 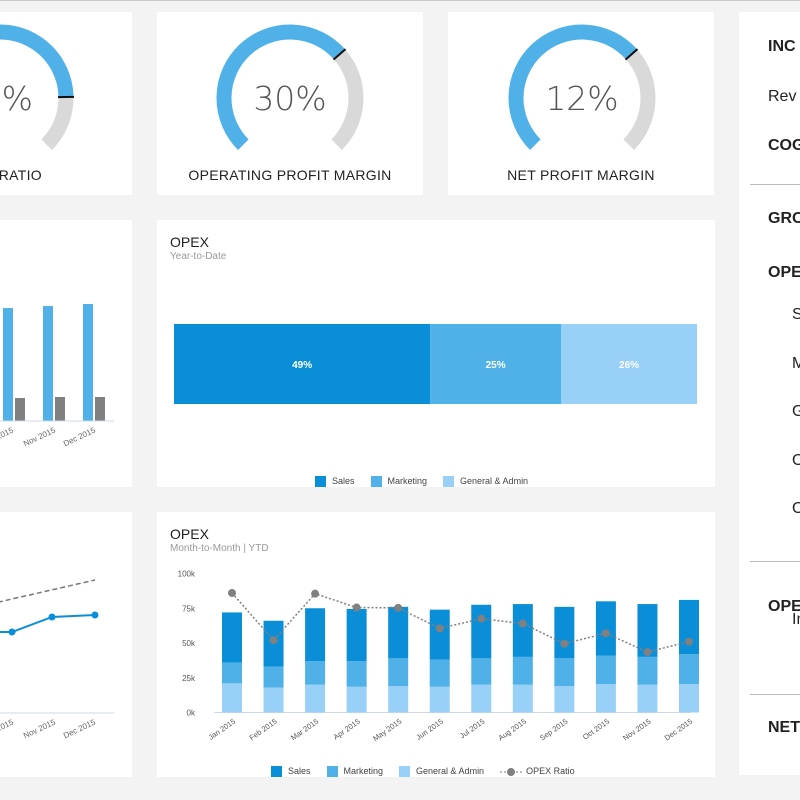 I want to click on gauge-card-ratio: 3% RATIO, so click(x=66, y=103).